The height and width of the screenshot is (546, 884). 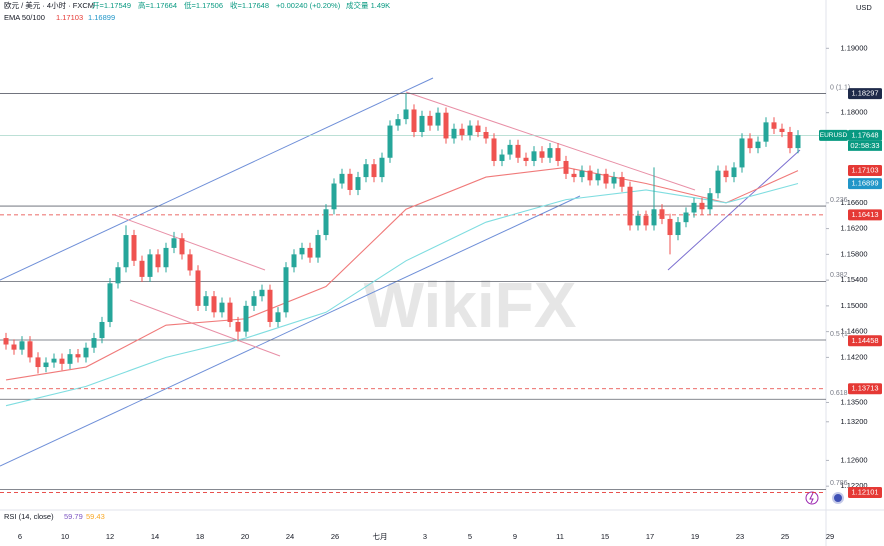 I want to click on price-box-label: 1.16413, so click(x=864, y=214).